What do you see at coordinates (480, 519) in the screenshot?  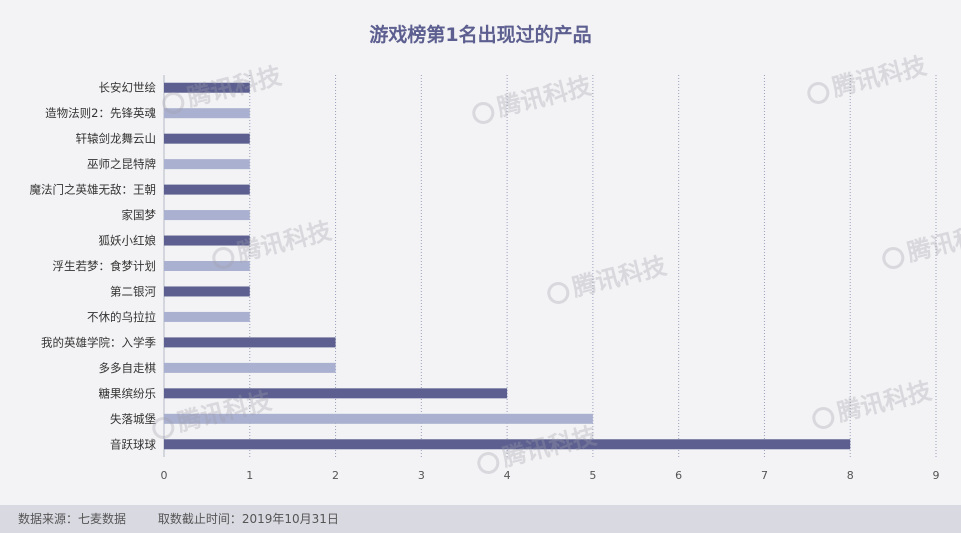 I see `footer: 数据来源：七麦数据 取数截止时间：2019年10月31日` at bounding box center [480, 519].